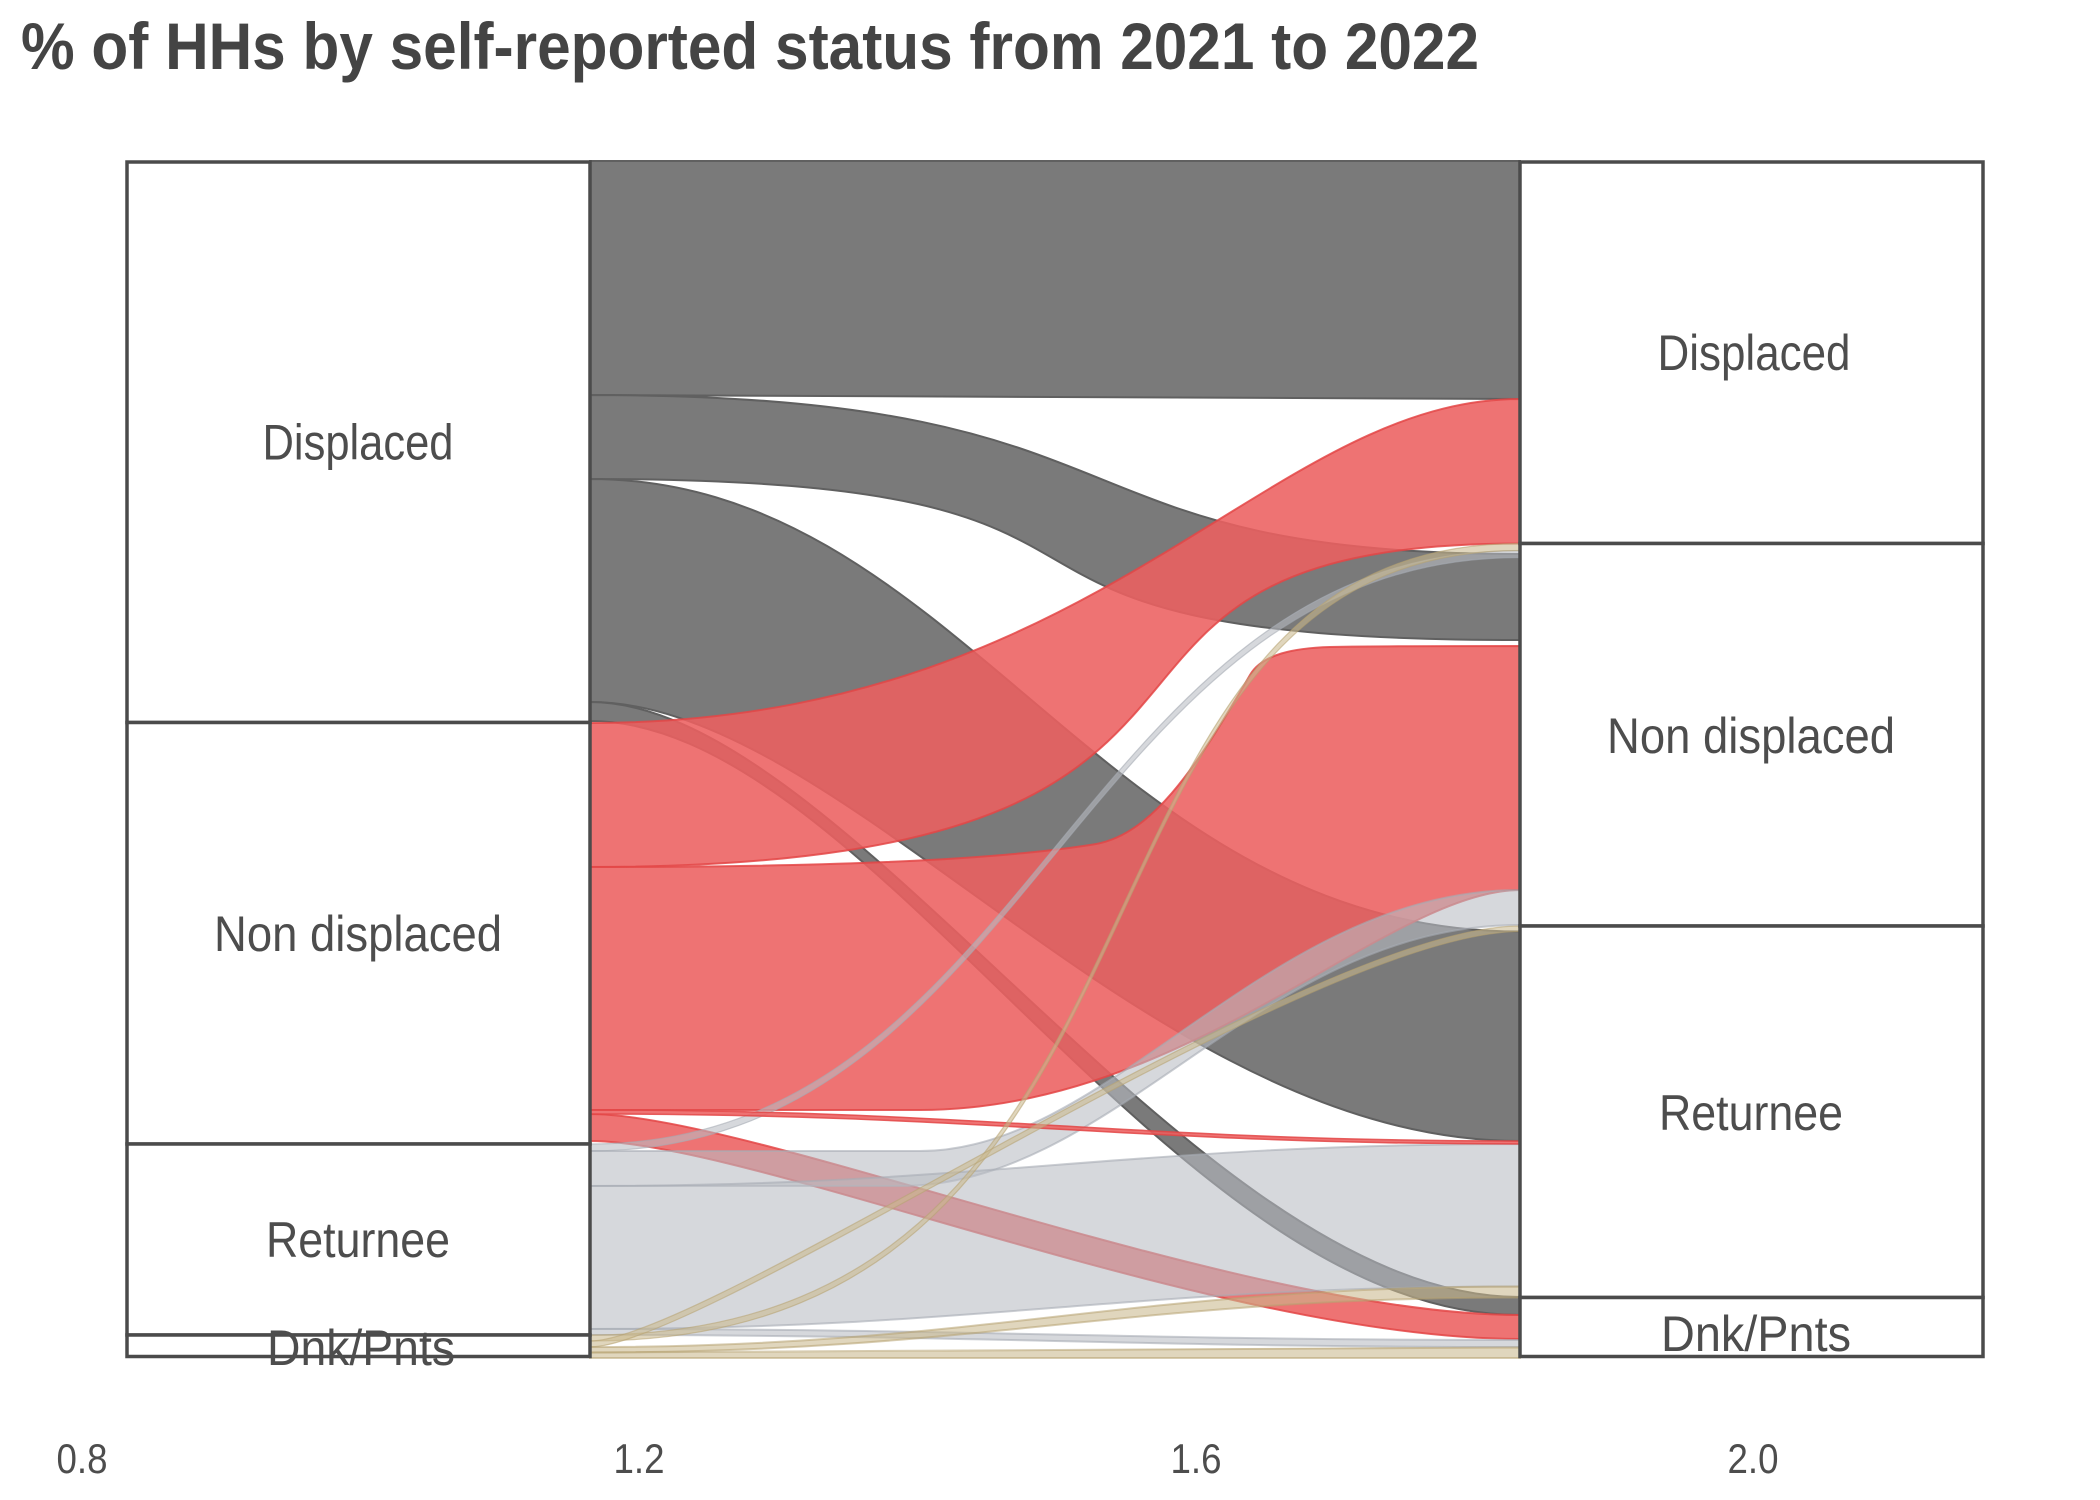 This screenshot has height=1500, width=2100. Describe the element at coordinates (1753, 1458) in the screenshot. I see `svg-text: 2.0` at that location.